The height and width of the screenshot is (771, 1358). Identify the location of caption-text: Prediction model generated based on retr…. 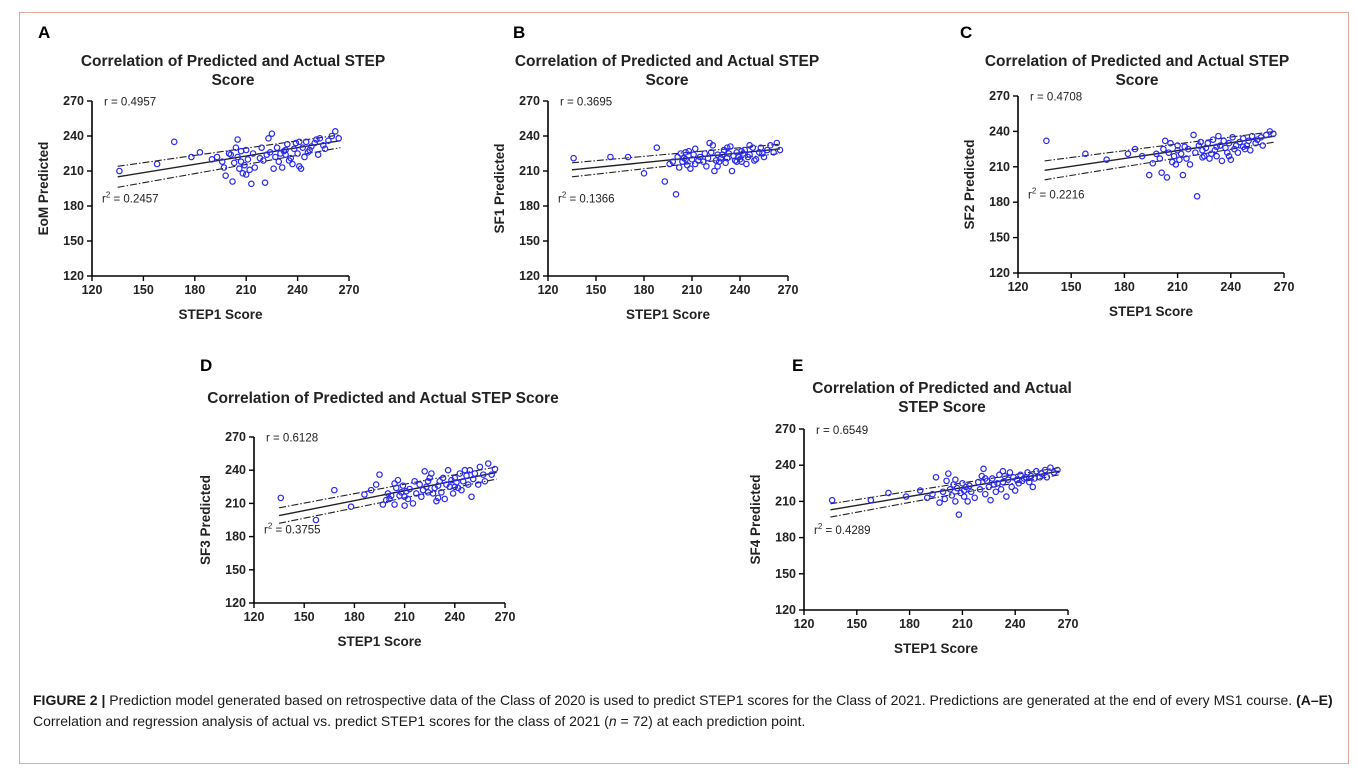
(701, 700).